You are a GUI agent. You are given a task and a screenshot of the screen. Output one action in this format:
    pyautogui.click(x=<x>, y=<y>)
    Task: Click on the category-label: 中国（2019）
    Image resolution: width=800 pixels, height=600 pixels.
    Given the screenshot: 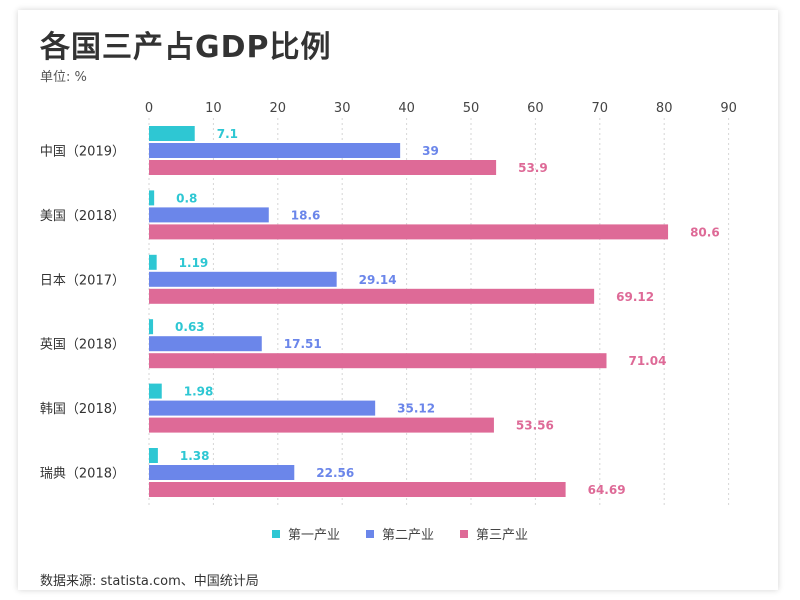 What is the action you would take?
    pyautogui.click(x=82, y=152)
    